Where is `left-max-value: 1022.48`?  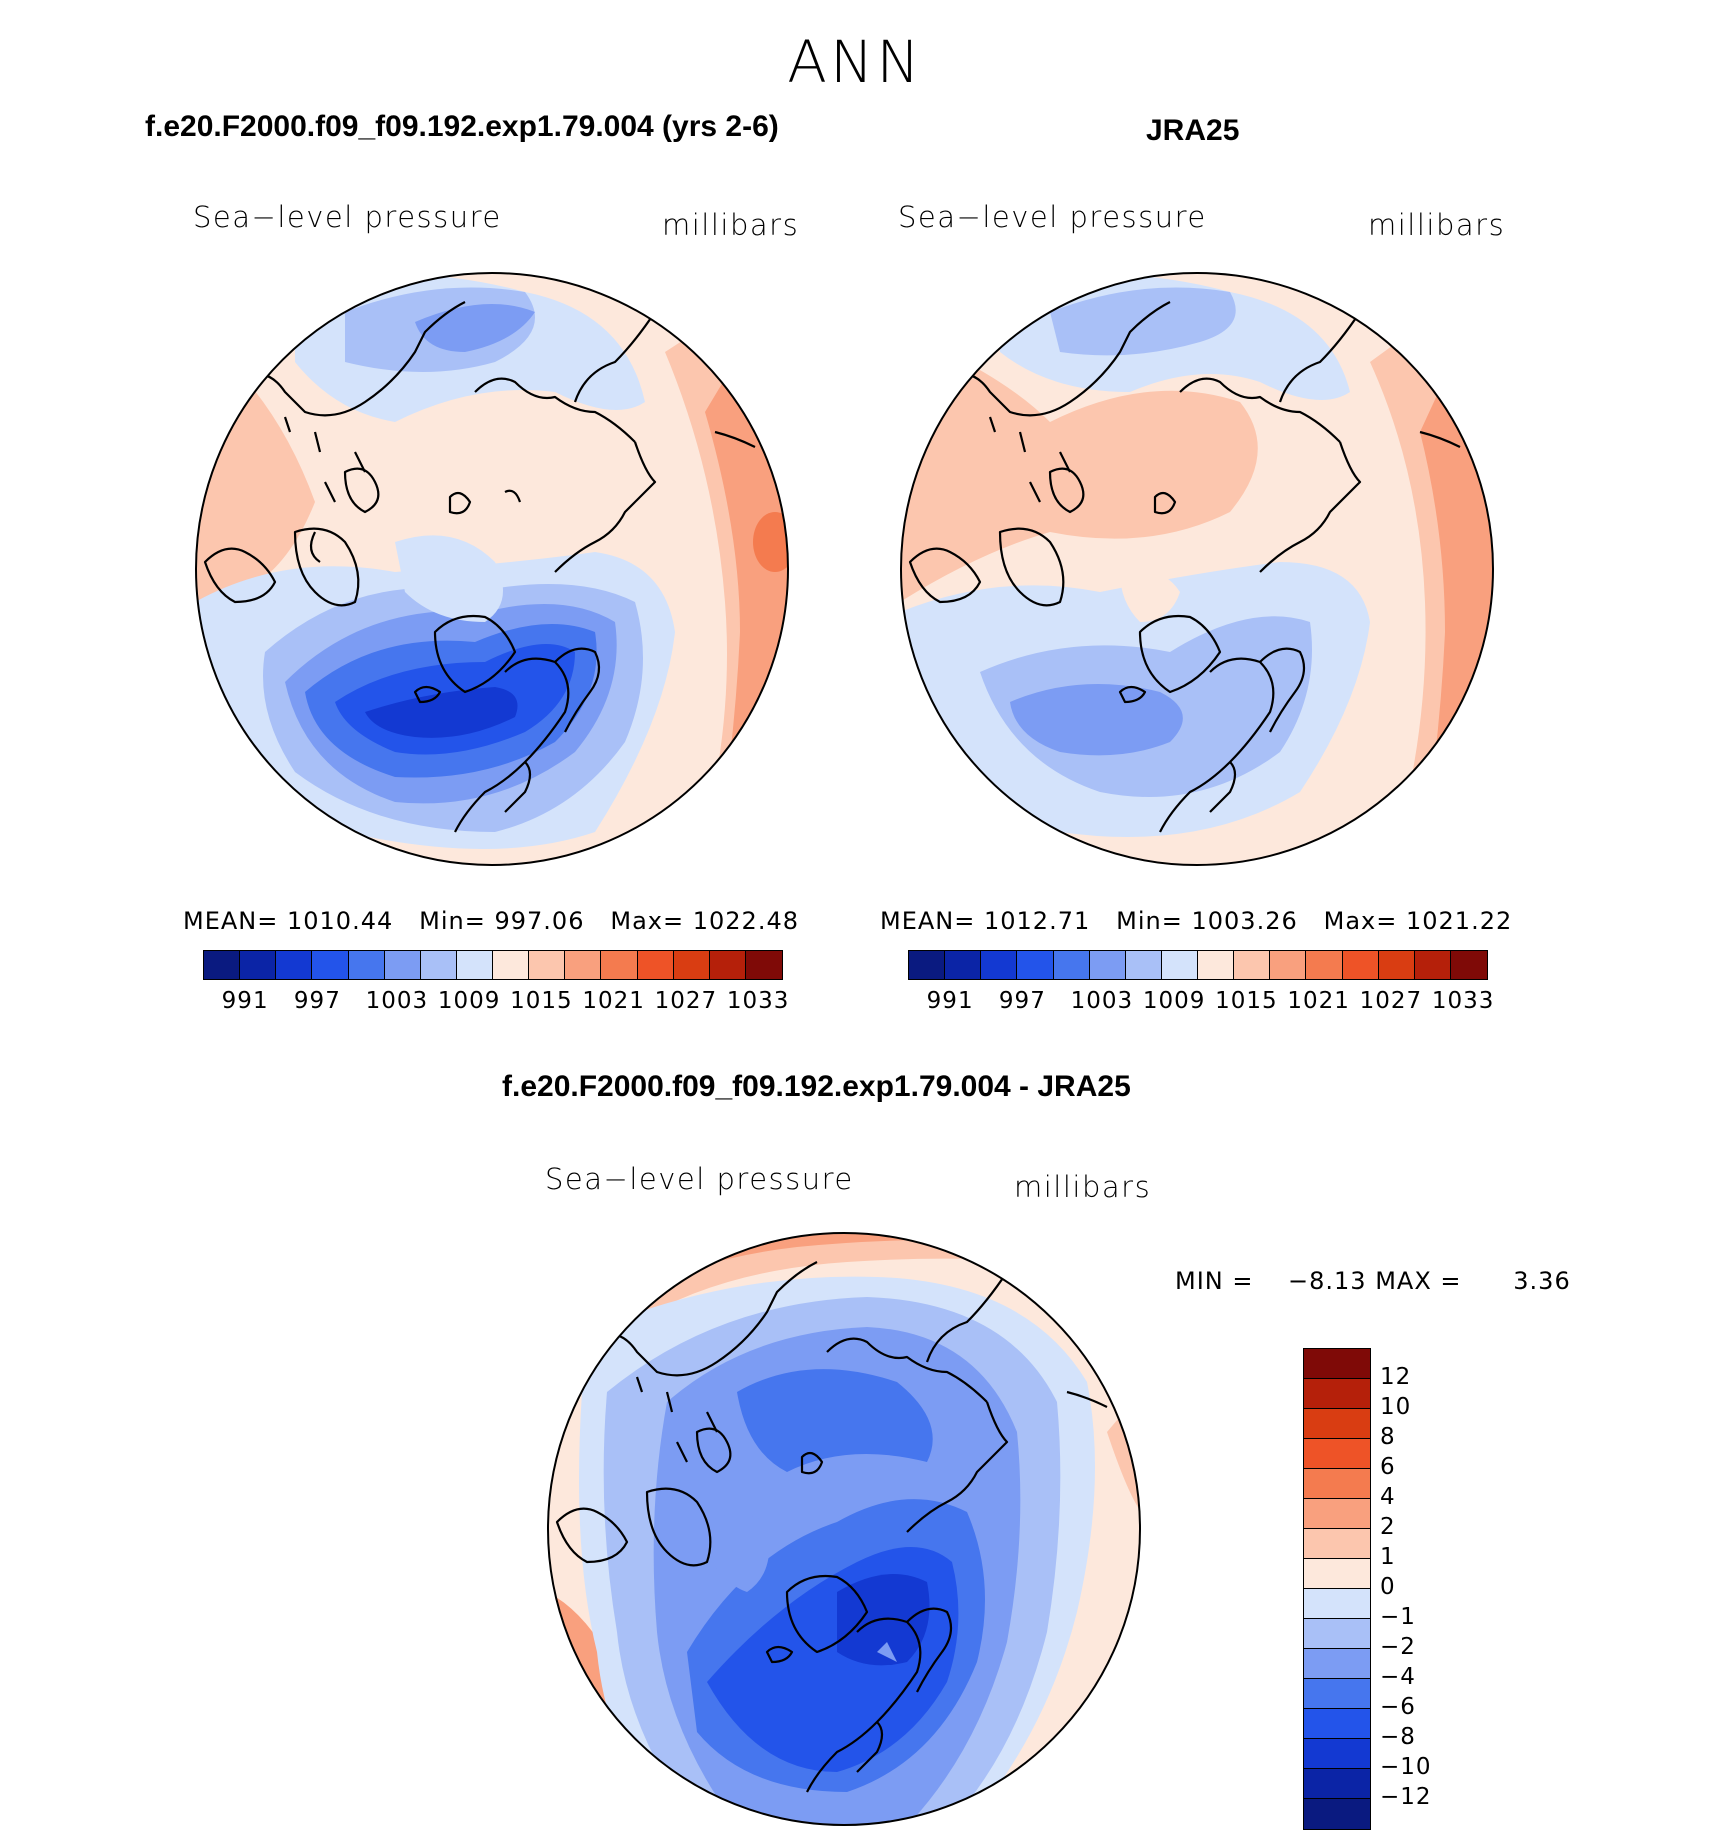 left-max-value: 1022.48 is located at coordinates (745, 921).